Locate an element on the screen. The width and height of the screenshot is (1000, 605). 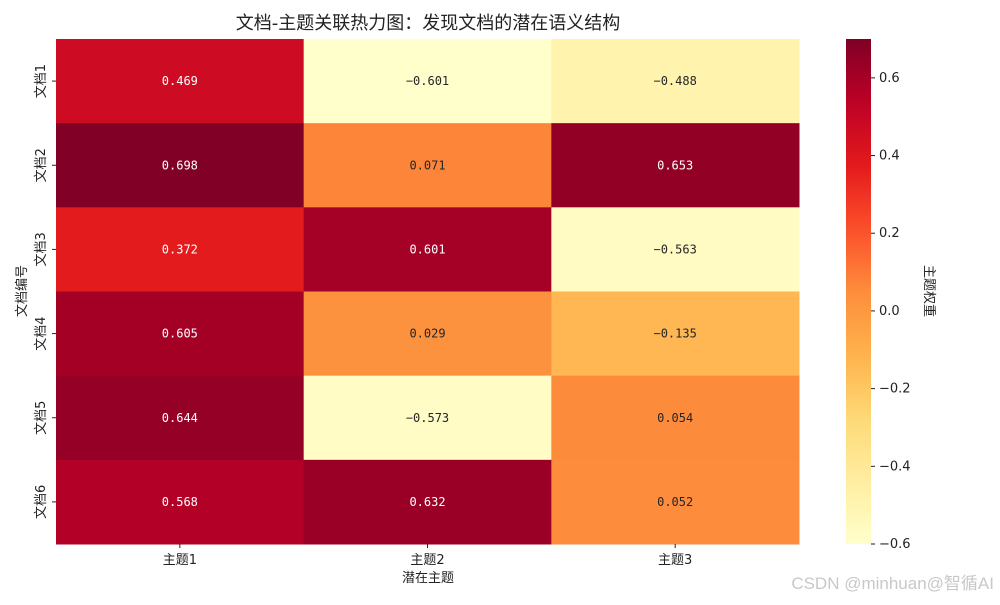
cell-value-label: 0.071 is located at coordinates (427, 165).